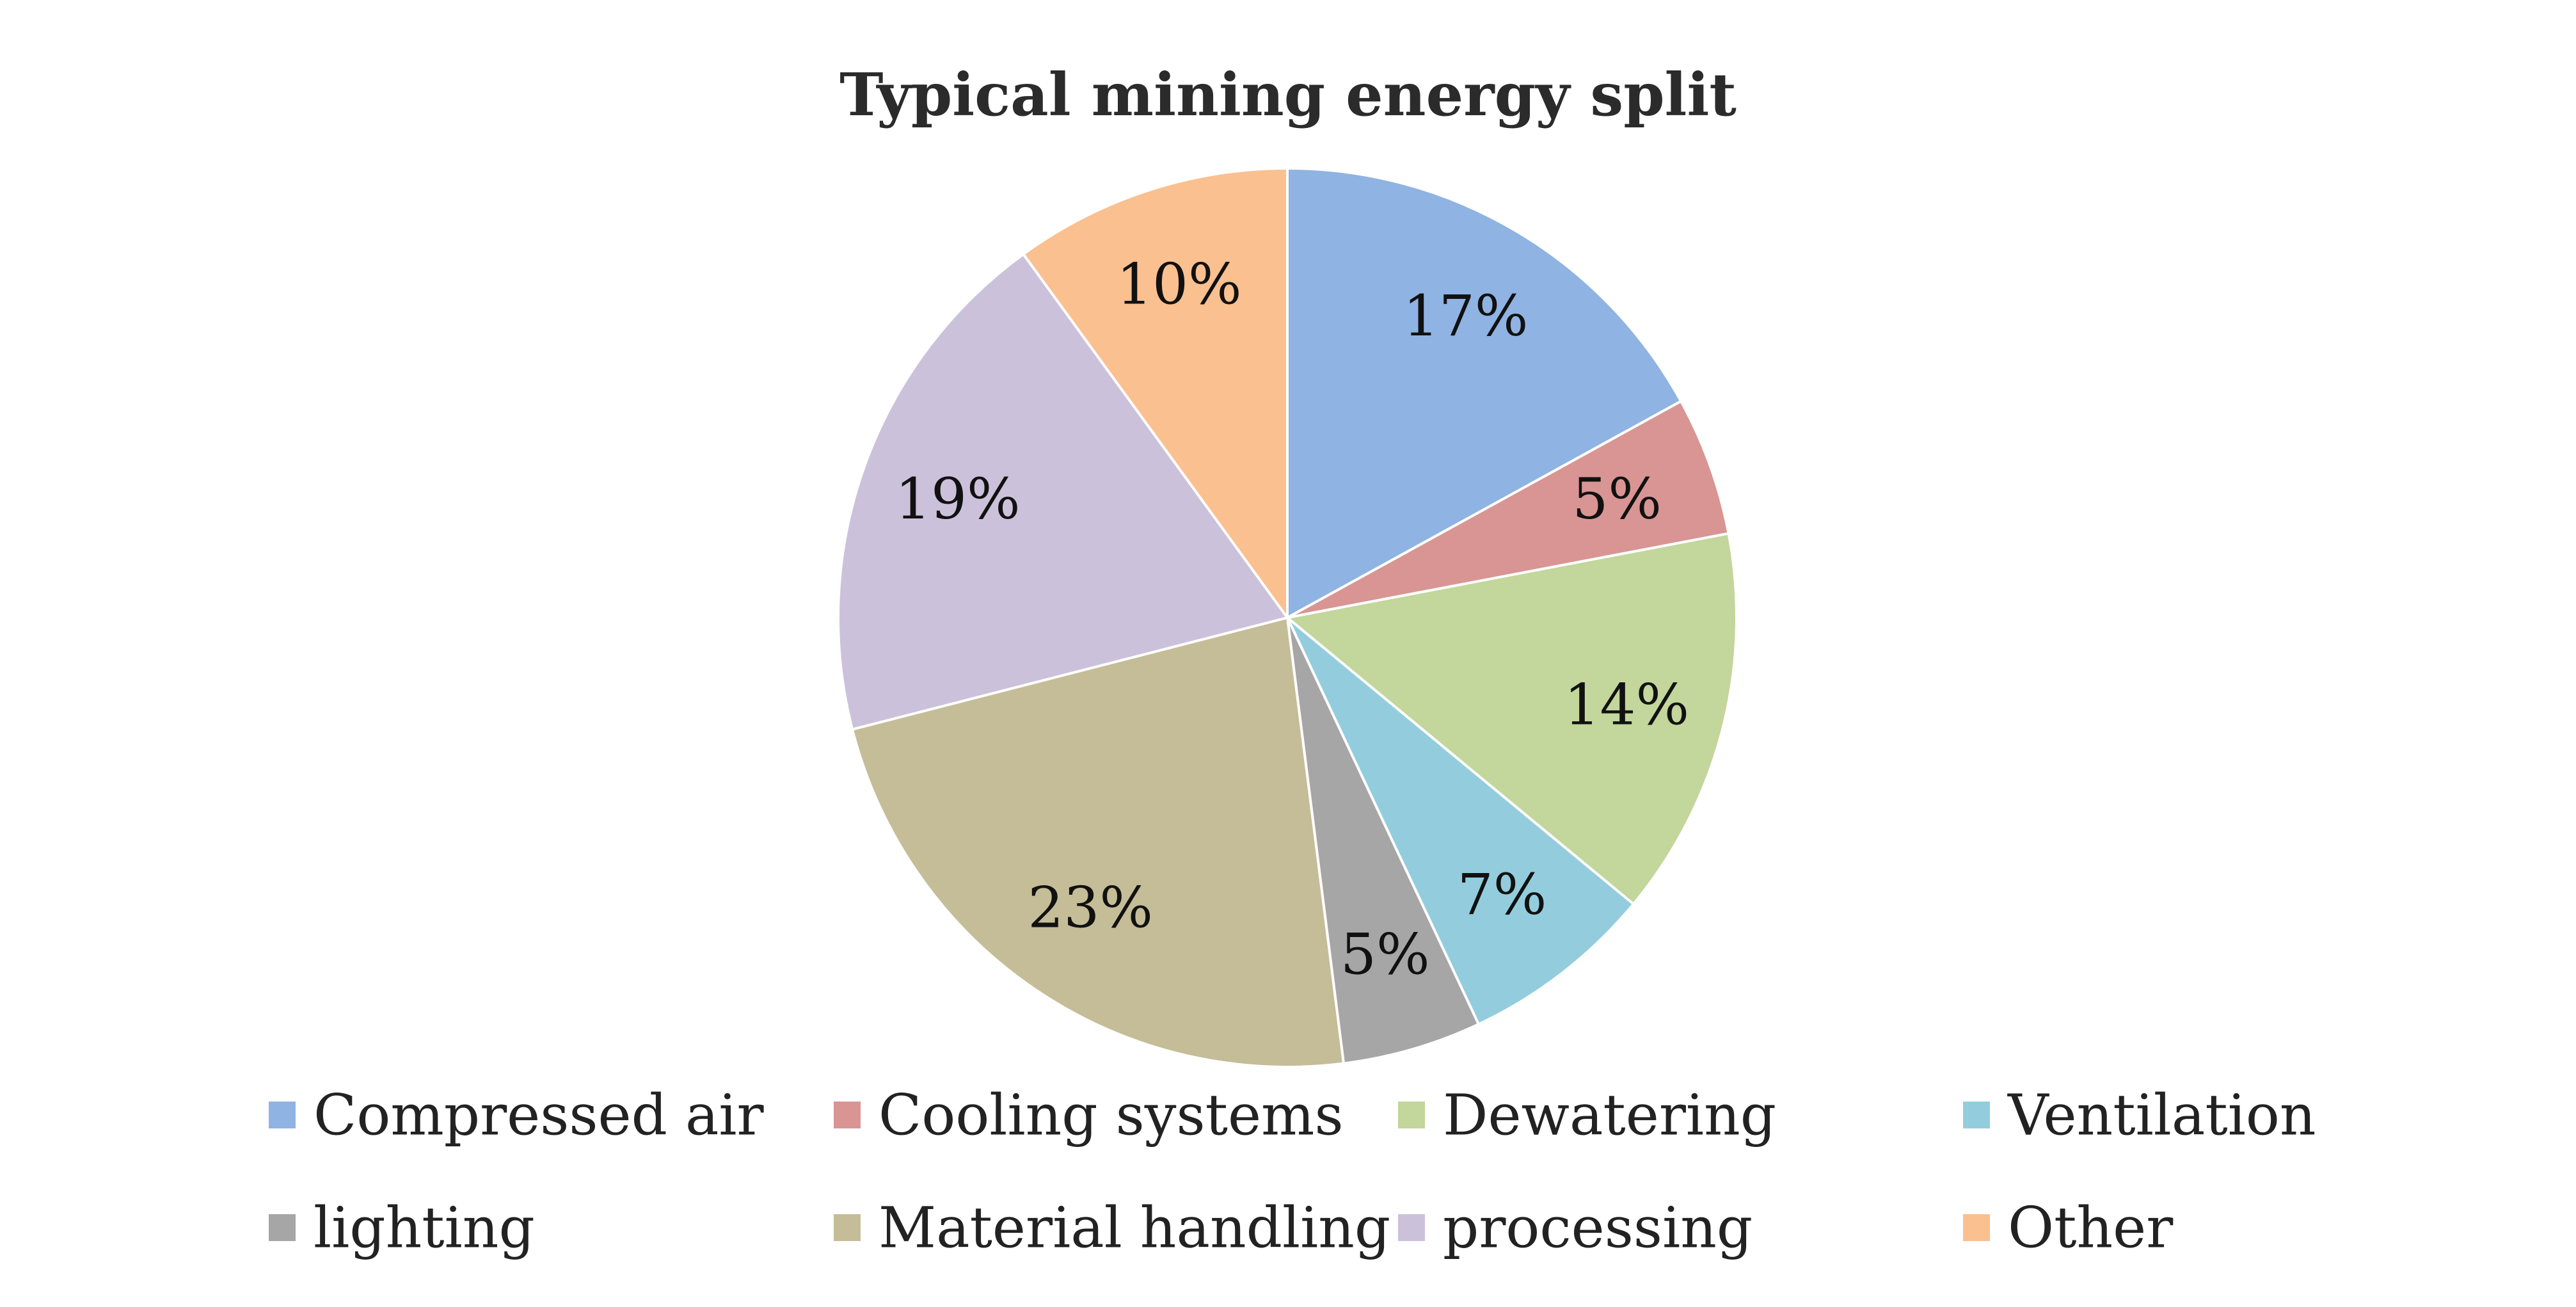 This screenshot has height=1307, width=2576. Describe the element at coordinates (1155, 393) in the screenshot. I see `pie-slice-other` at that location.